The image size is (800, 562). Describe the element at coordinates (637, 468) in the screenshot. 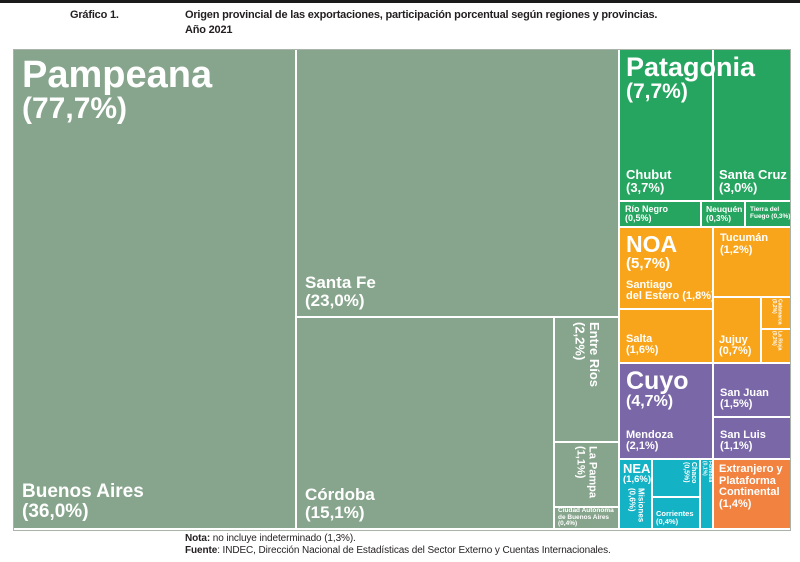

I see `region-name-nea: NEA` at that location.